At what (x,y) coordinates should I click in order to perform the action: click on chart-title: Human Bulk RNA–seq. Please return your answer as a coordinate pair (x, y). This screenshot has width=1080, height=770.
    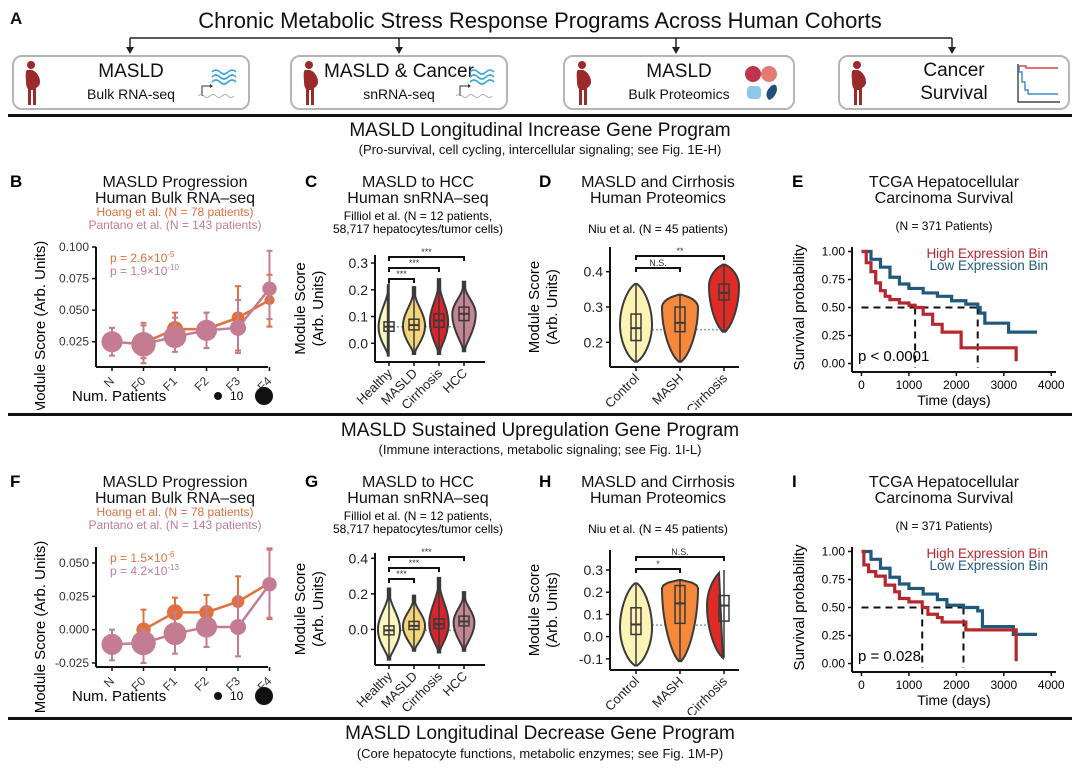
    Looking at the image, I should click on (175, 198).